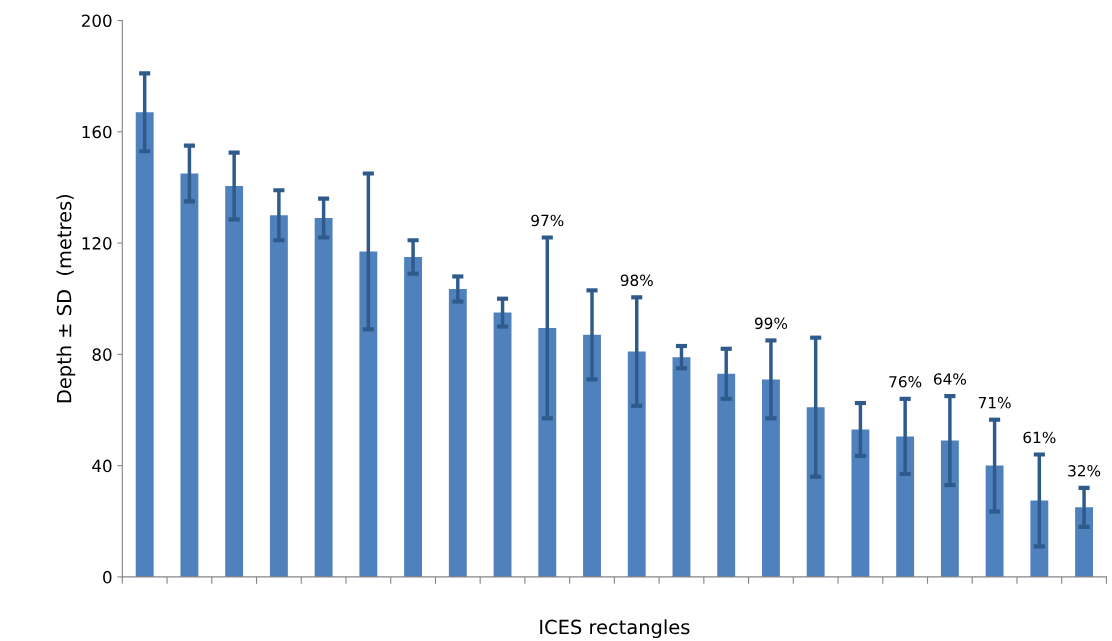  What do you see at coordinates (107, 577) in the screenshot?
I see `y-tick-label: 0` at bounding box center [107, 577].